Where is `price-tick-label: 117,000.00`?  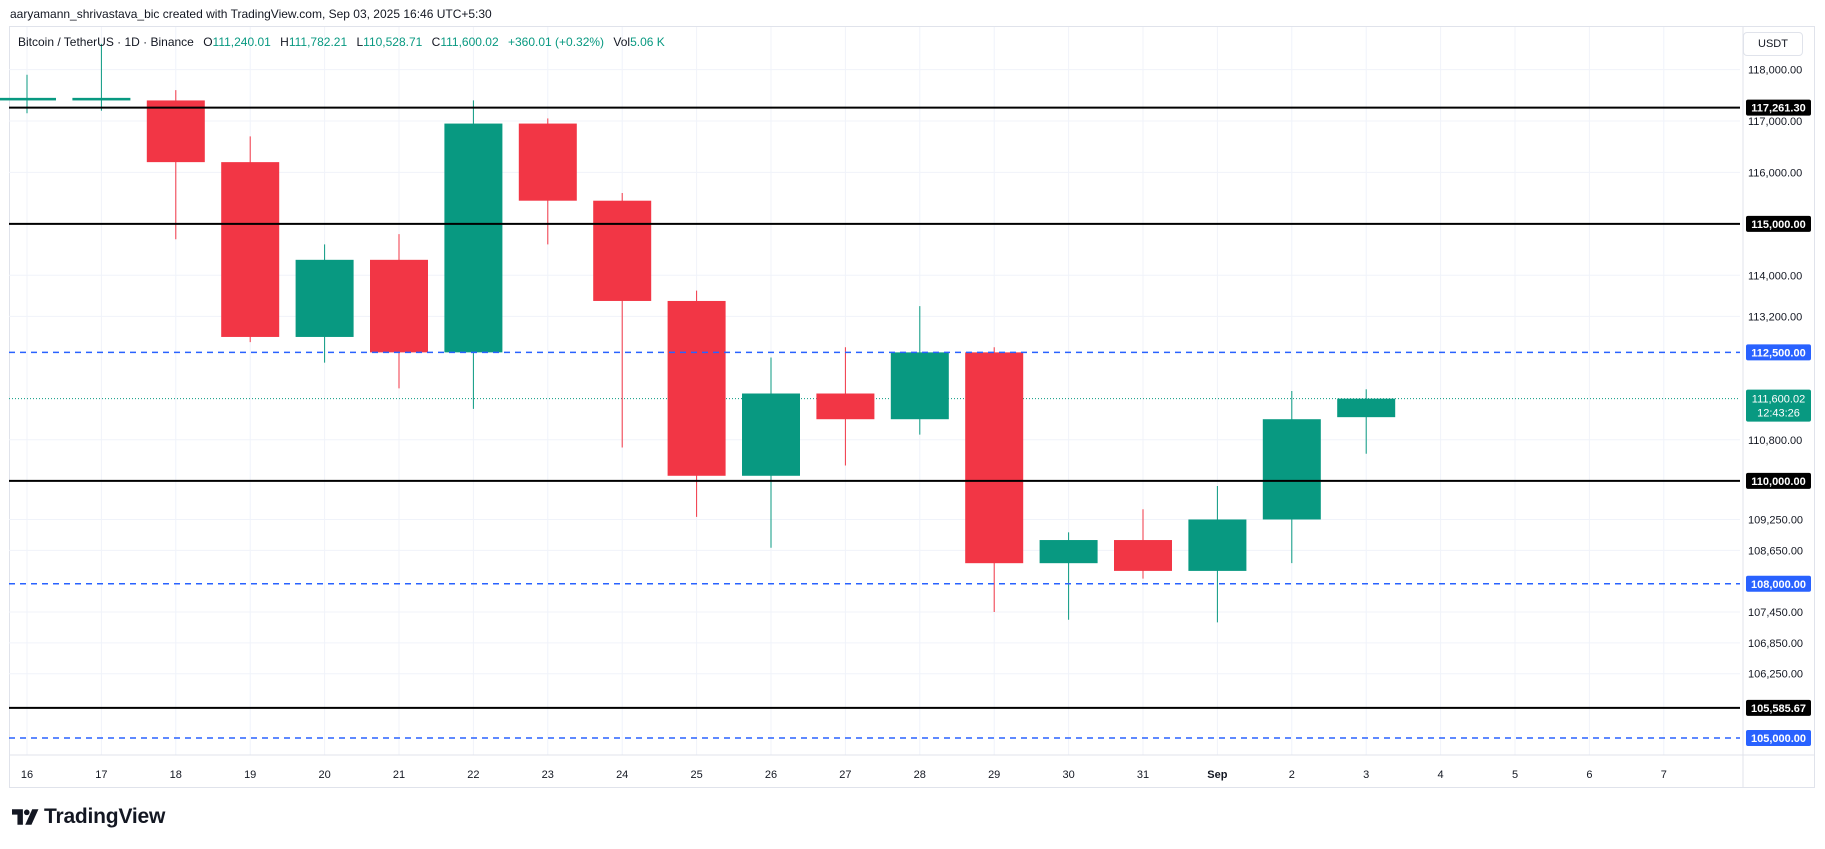
price-tick-label: 117,000.00 is located at coordinates (1775, 122).